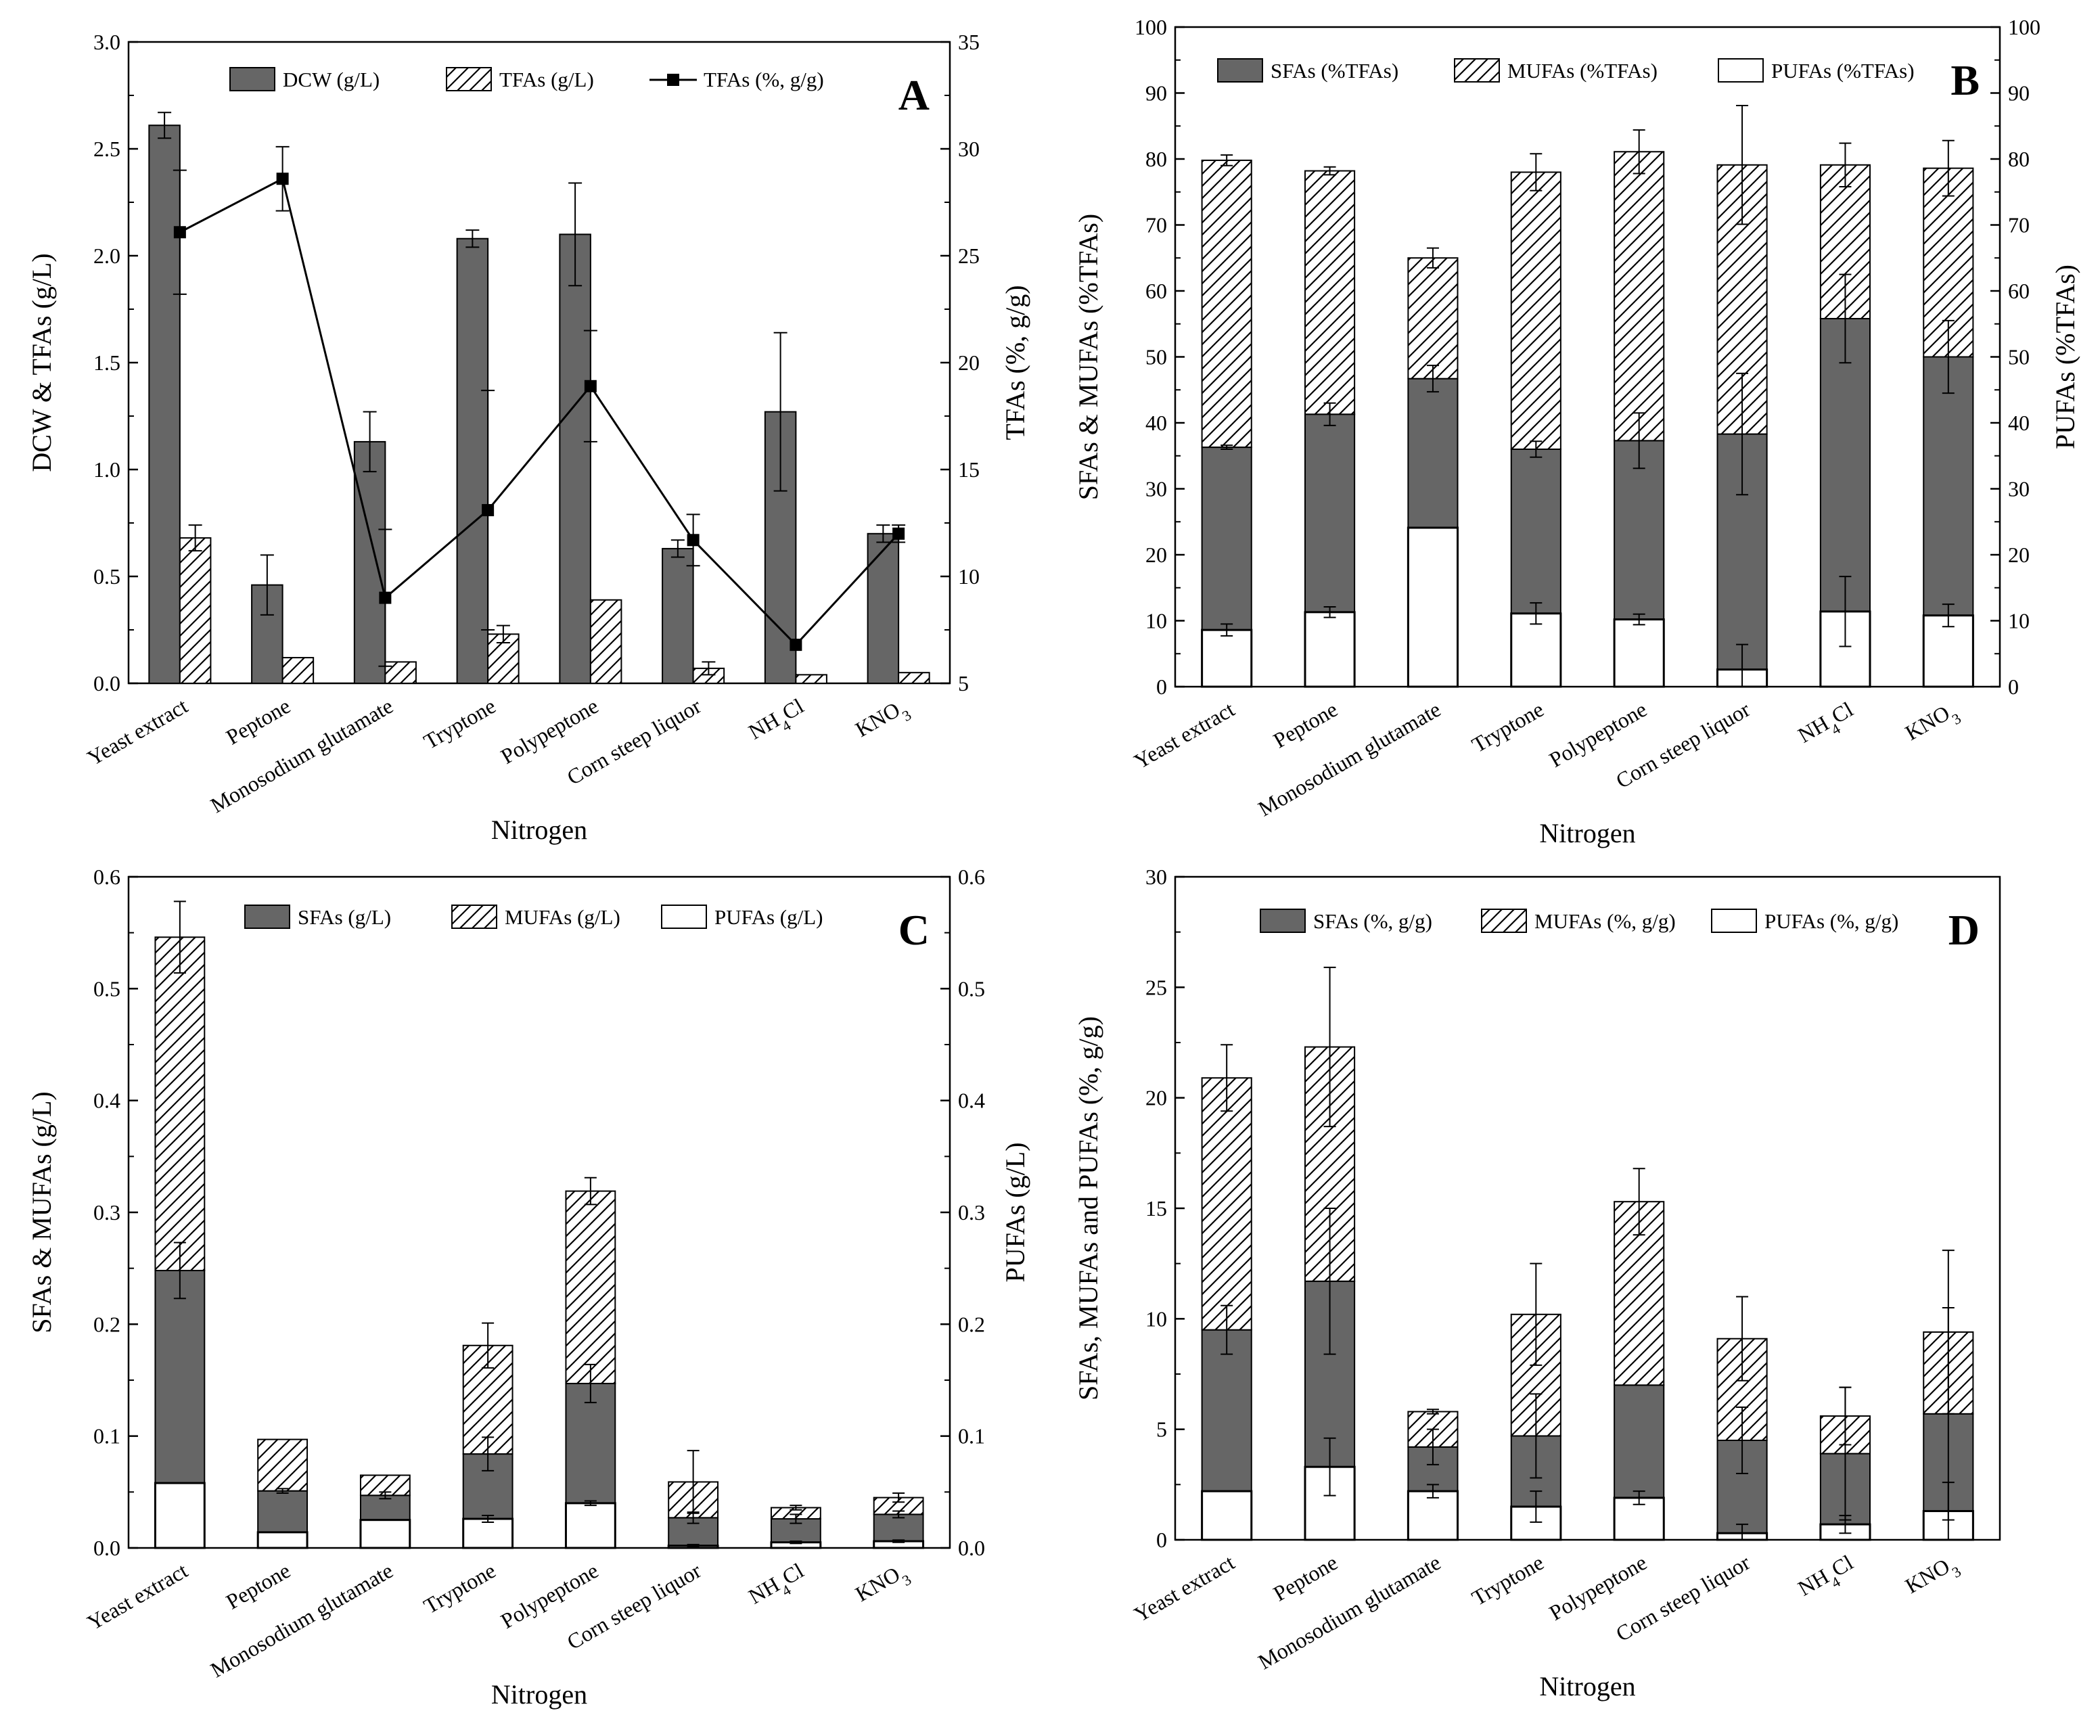 The width and height of the screenshot is (2100, 1736). I want to click on legend-label: MUFAs (%, g/g), so click(1605, 921).